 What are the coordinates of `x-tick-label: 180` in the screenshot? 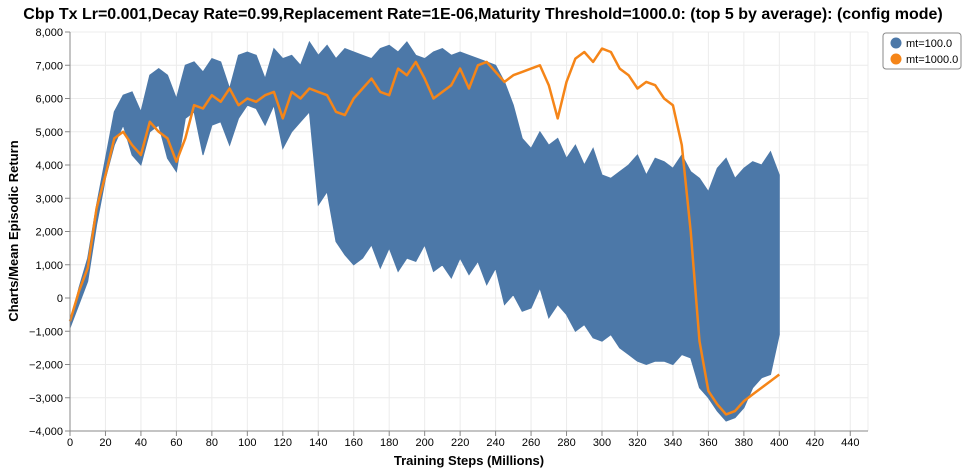 It's located at (389, 443).